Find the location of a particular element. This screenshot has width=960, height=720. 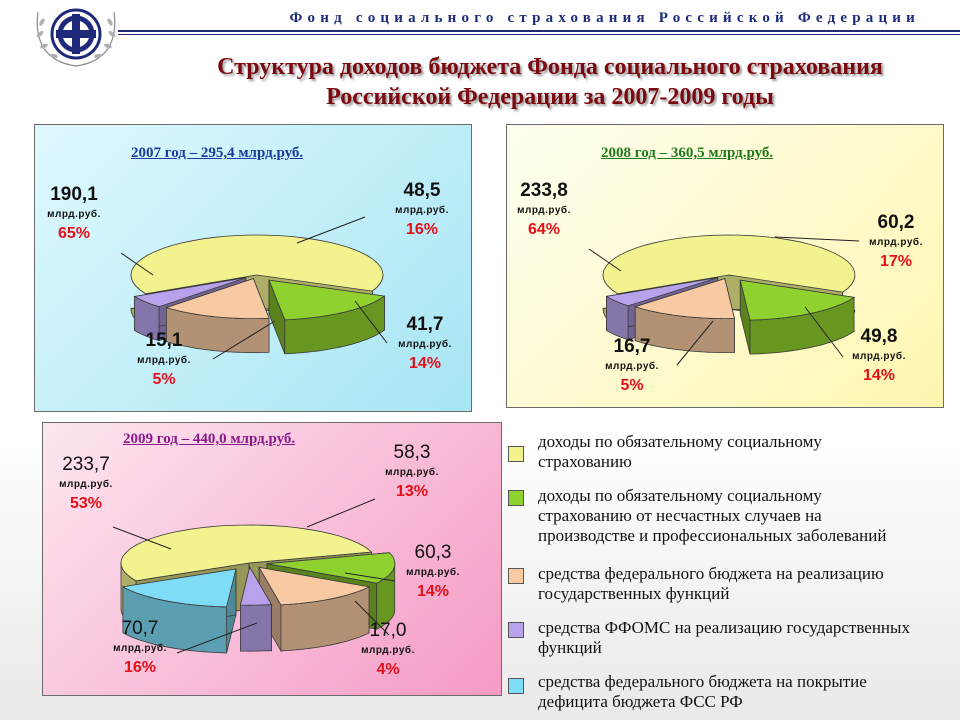

page-title-line2: Российской Федерации за 2007-2009 годы is located at coordinates (550, 97).